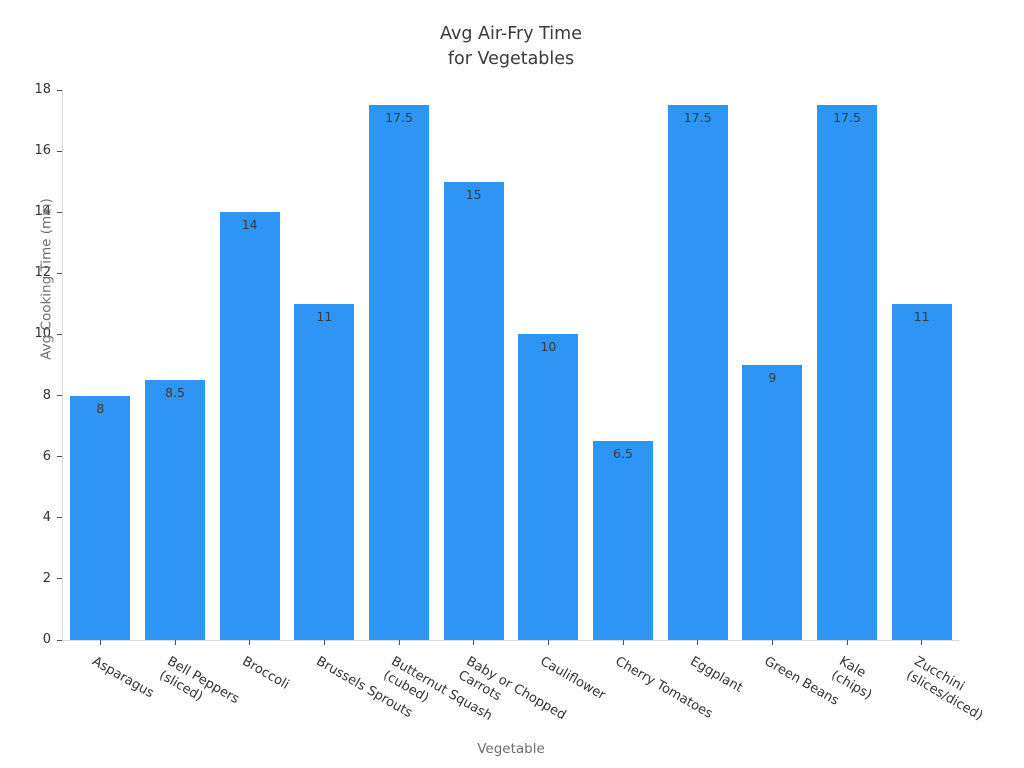 The width and height of the screenshot is (1024, 768). What do you see at coordinates (199, 681) in the screenshot?
I see `x-tick-label-bell-peppers: Bell Peppers (sliced)` at bounding box center [199, 681].